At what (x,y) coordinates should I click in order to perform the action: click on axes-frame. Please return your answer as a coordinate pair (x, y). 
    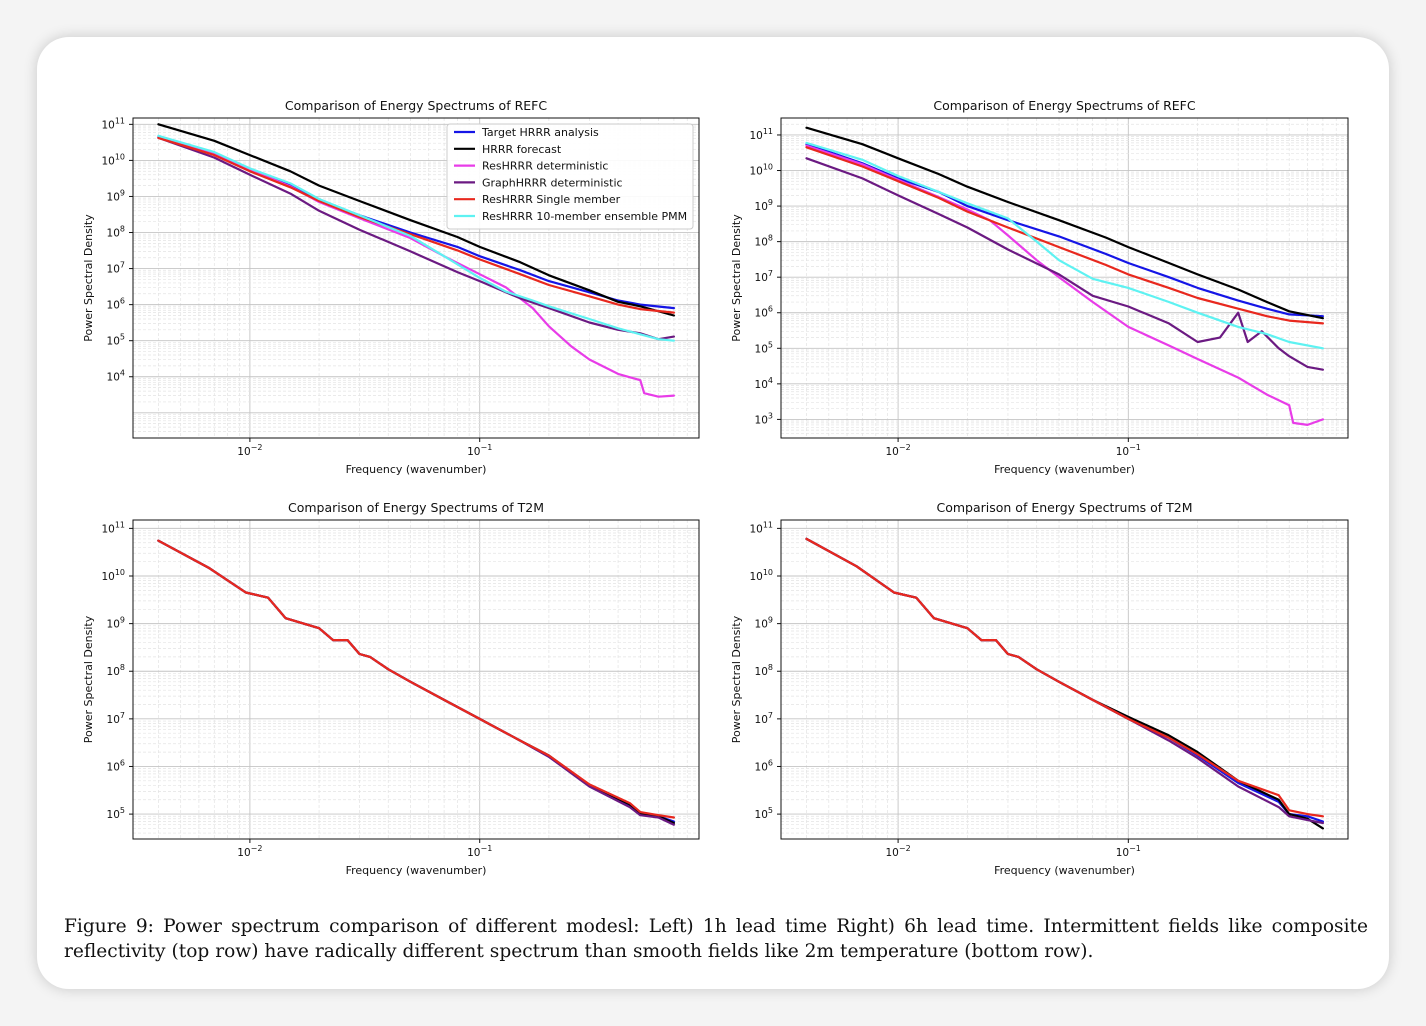
    Looking at the image, I should click on (1064, 278).